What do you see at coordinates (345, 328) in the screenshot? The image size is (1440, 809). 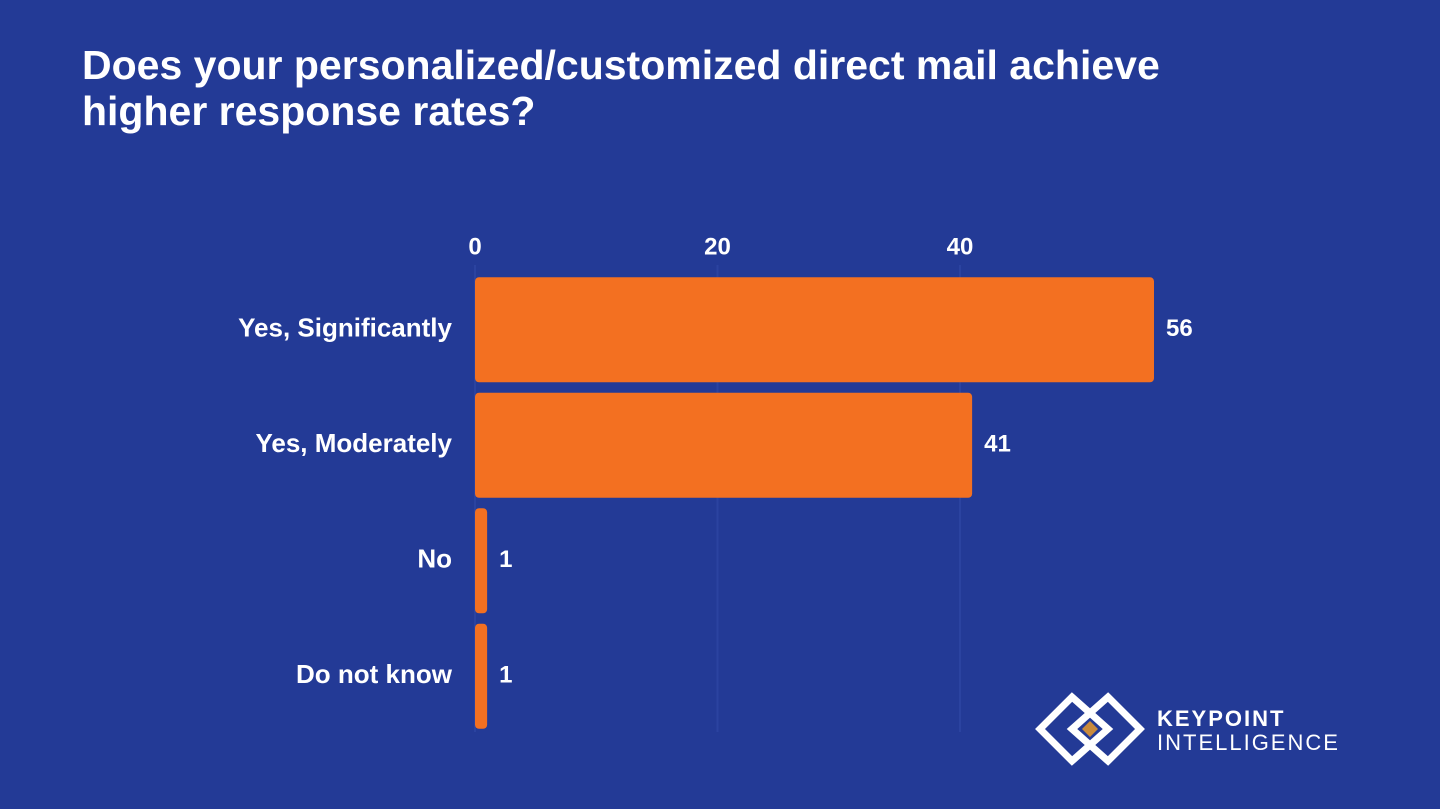 I see `y-tick-label: Yes, Significantly` at bounding box center [345, 328].